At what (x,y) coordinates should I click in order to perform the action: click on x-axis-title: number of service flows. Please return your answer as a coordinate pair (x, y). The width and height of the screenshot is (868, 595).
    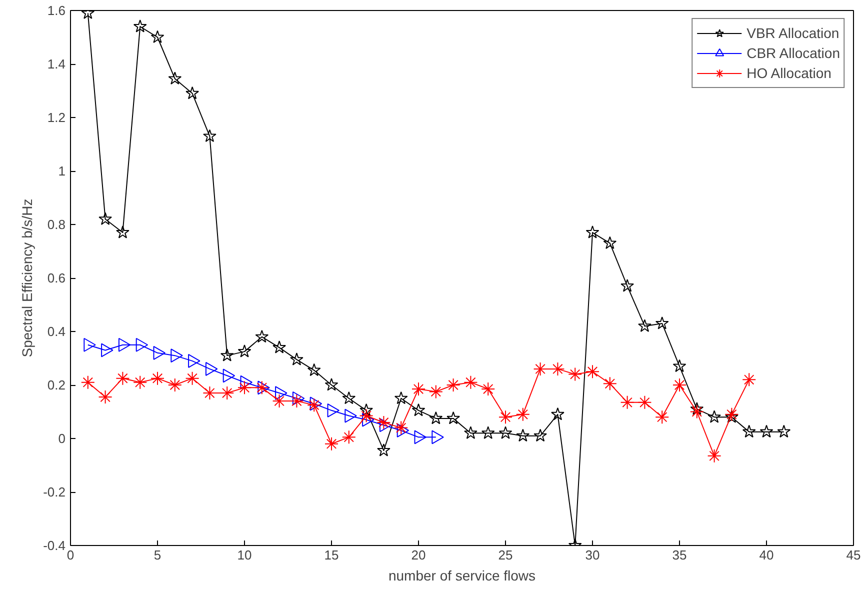
    Looking at the image, I should click on (462, 576).